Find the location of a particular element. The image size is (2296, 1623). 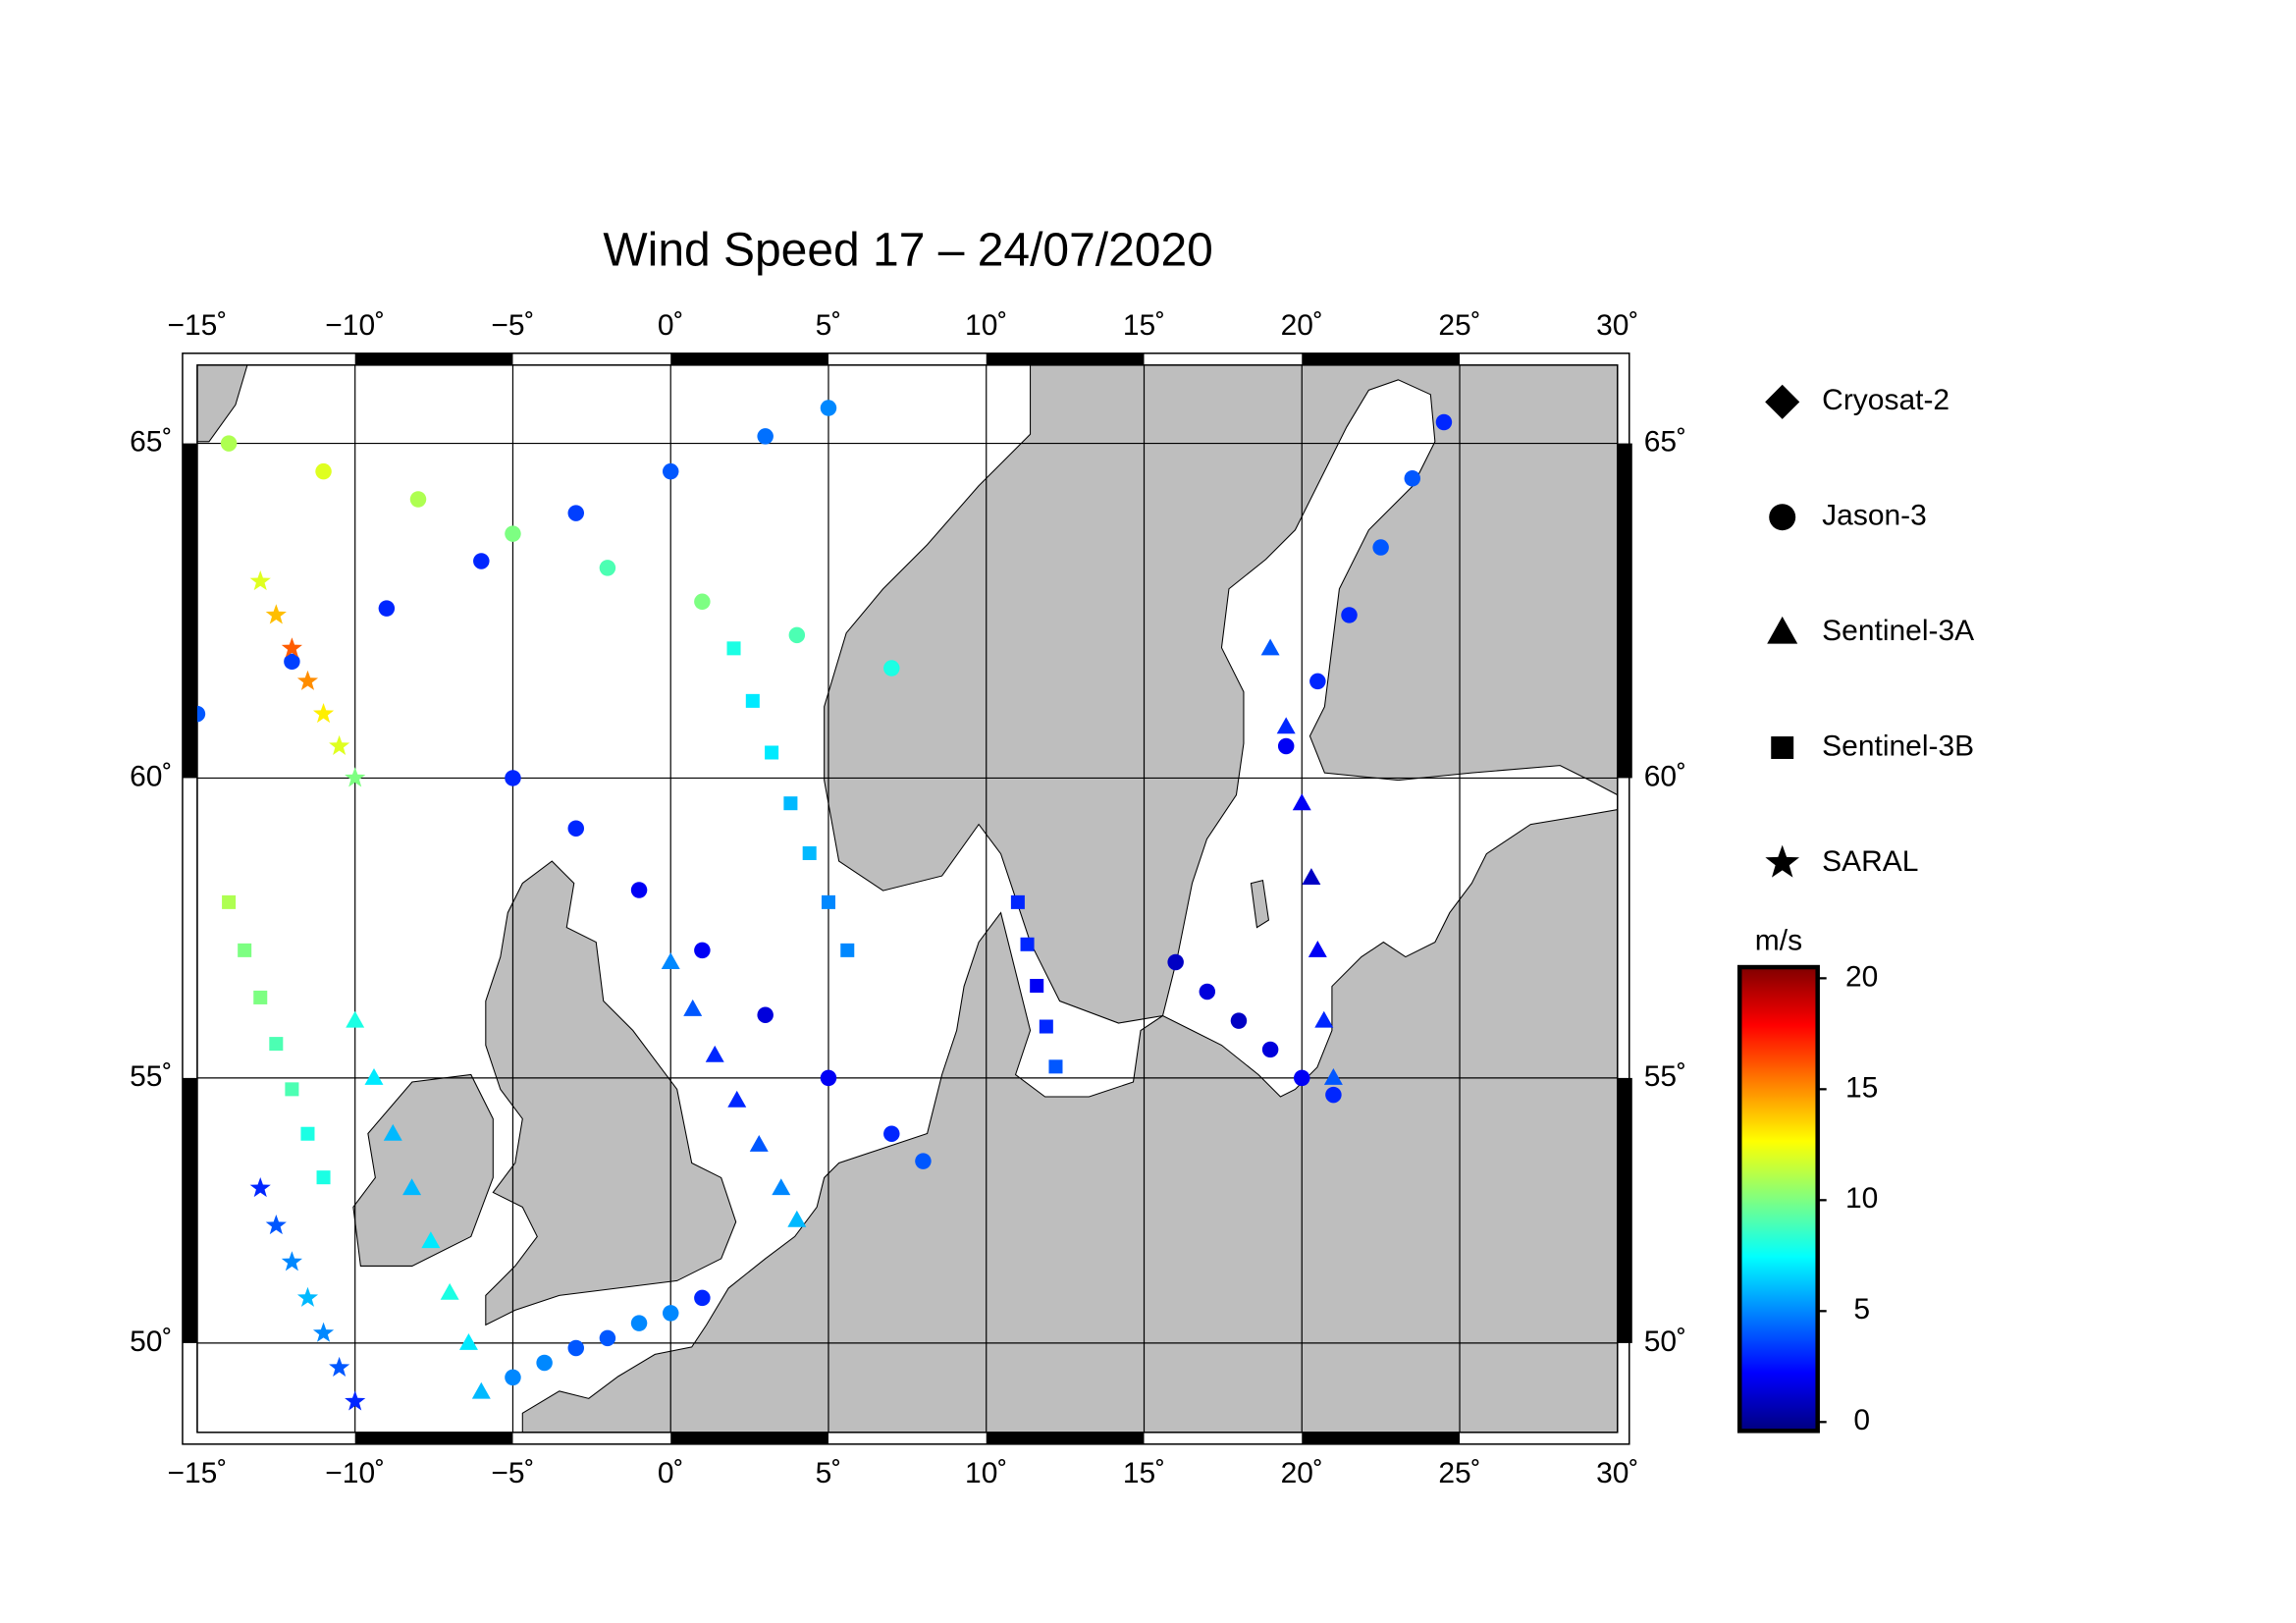

chart-title: Wind Speed 17 – 24/07/2020 is located at coordinates (907, 251).